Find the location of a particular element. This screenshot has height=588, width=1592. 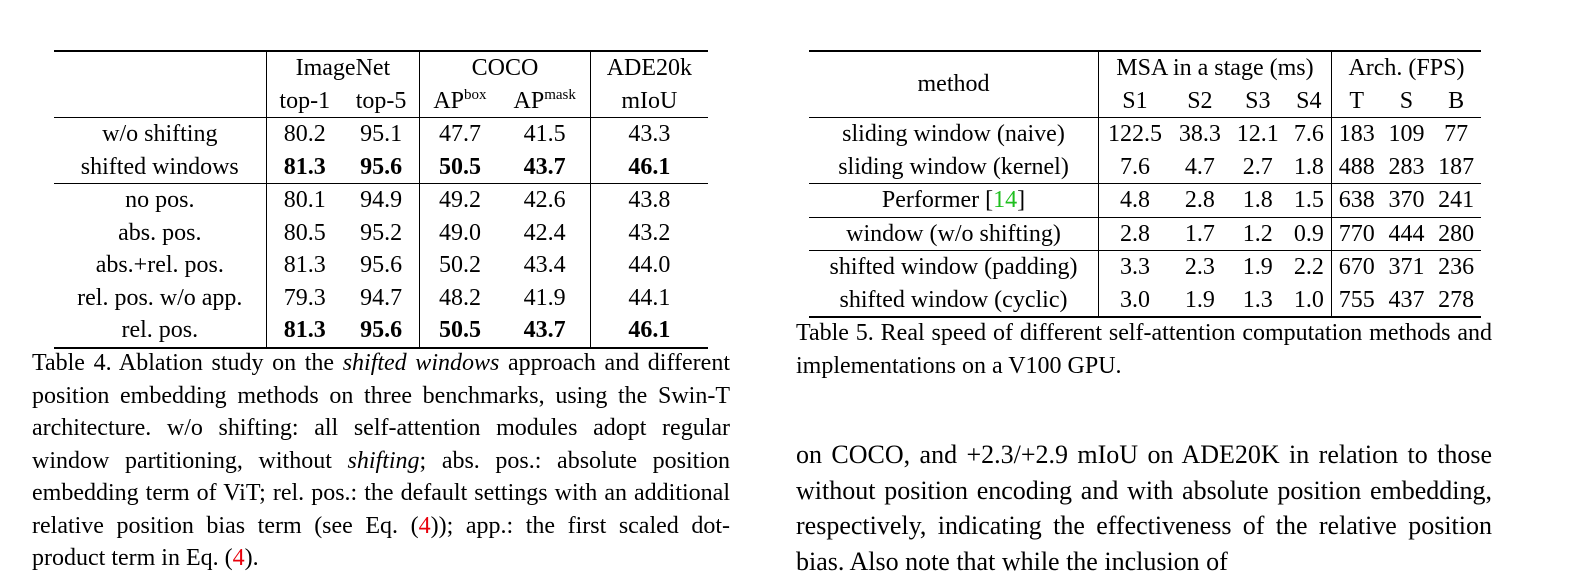

row-label: abs.+rel. pos. is located at coordinates (159, 265).